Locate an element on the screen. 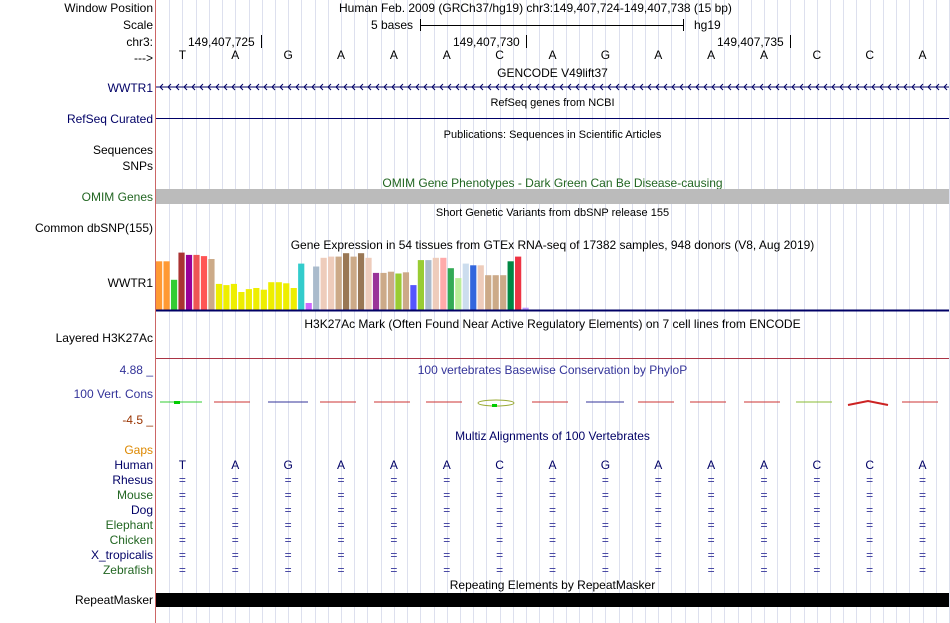 The width and height of the screenshot is (950, 623). species-label-mouse: Mouse is located at coordinates (134, 495).